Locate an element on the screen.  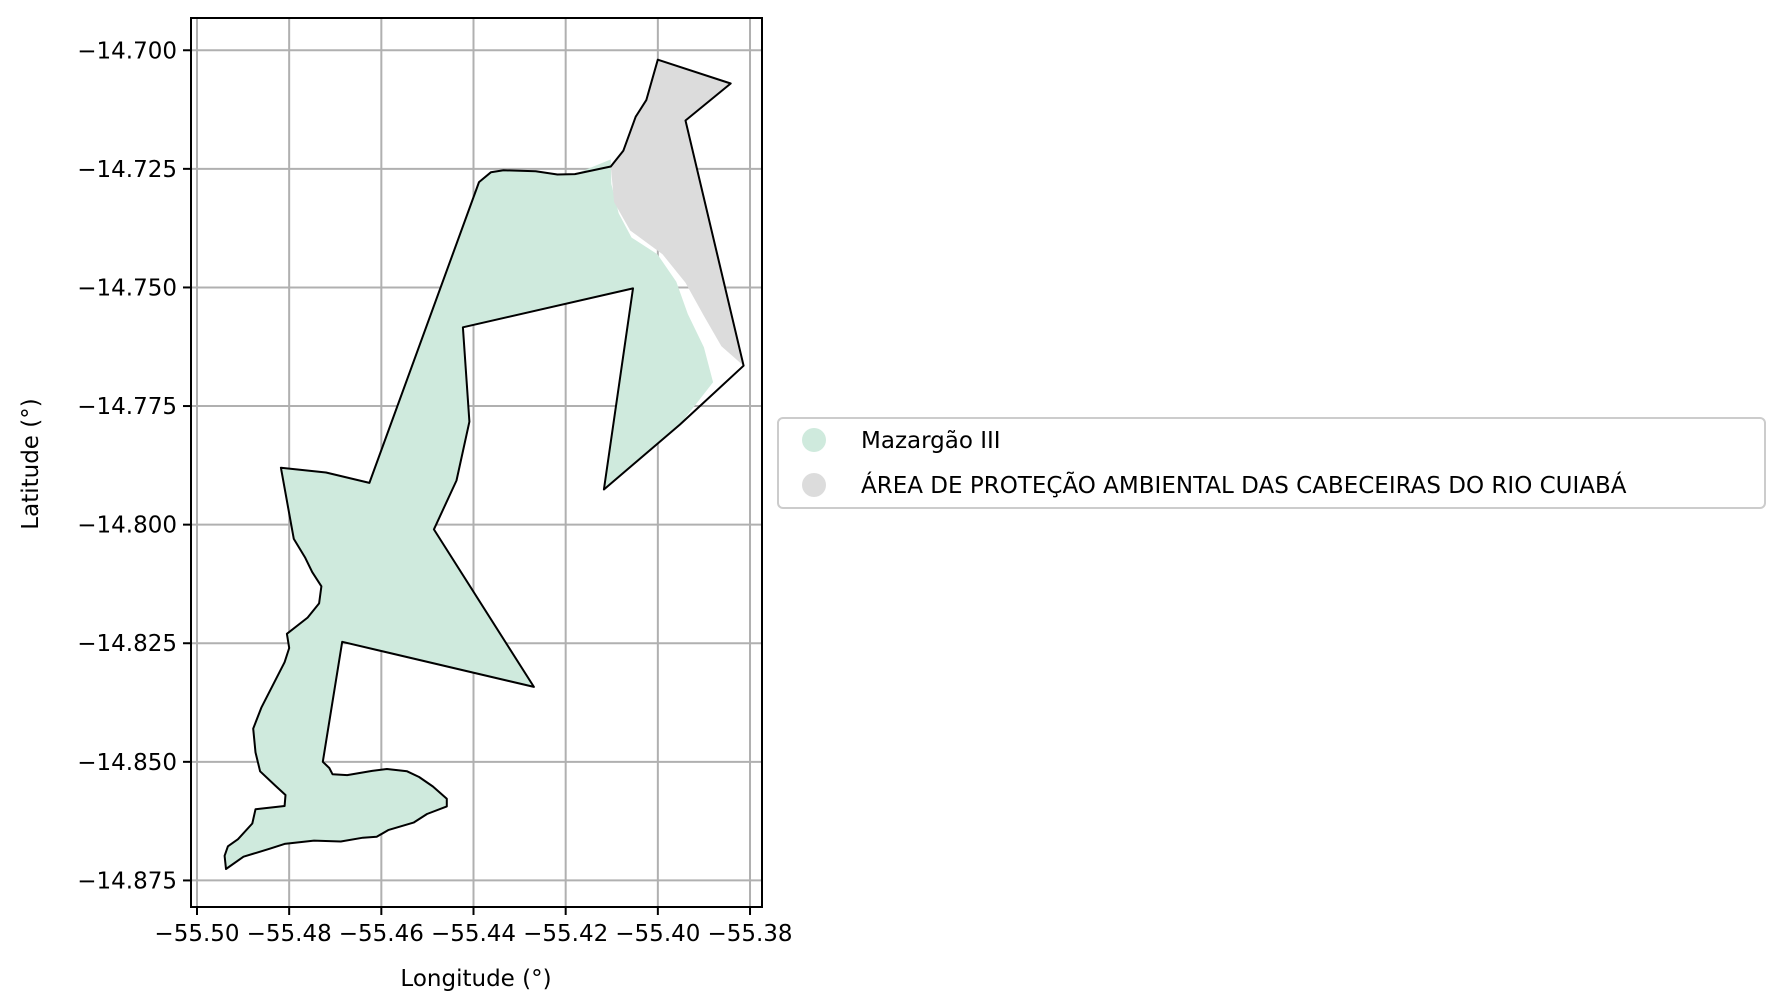
y-tick-label-0: −14.700 is located at coordinates (127, 51).